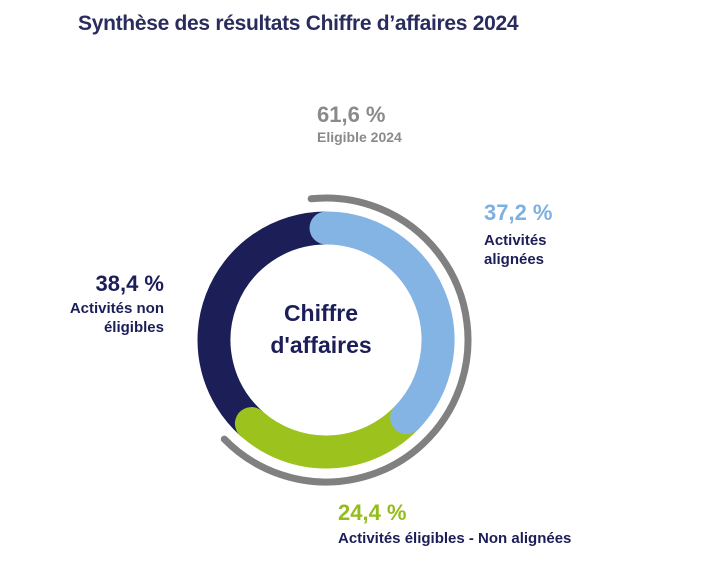 This screenshot has width=721, height=578. I want to click on eligible-label: 61,6 % Eligible 2024, so click(359, 124).